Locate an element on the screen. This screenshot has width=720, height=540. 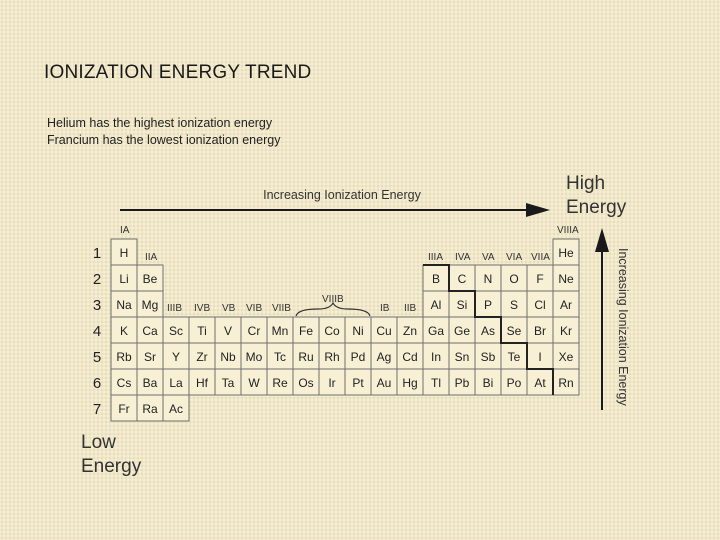
element-cell-cr: Cr is located at coordinates (254, 330).